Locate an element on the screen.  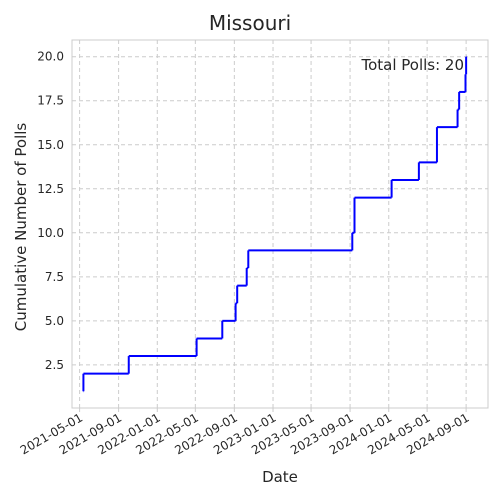
y-axis-ticks: 2.5 5.0 7.5 10.0 12.5 15.0 17.5 20.0 is located at coordinates (50, 211).